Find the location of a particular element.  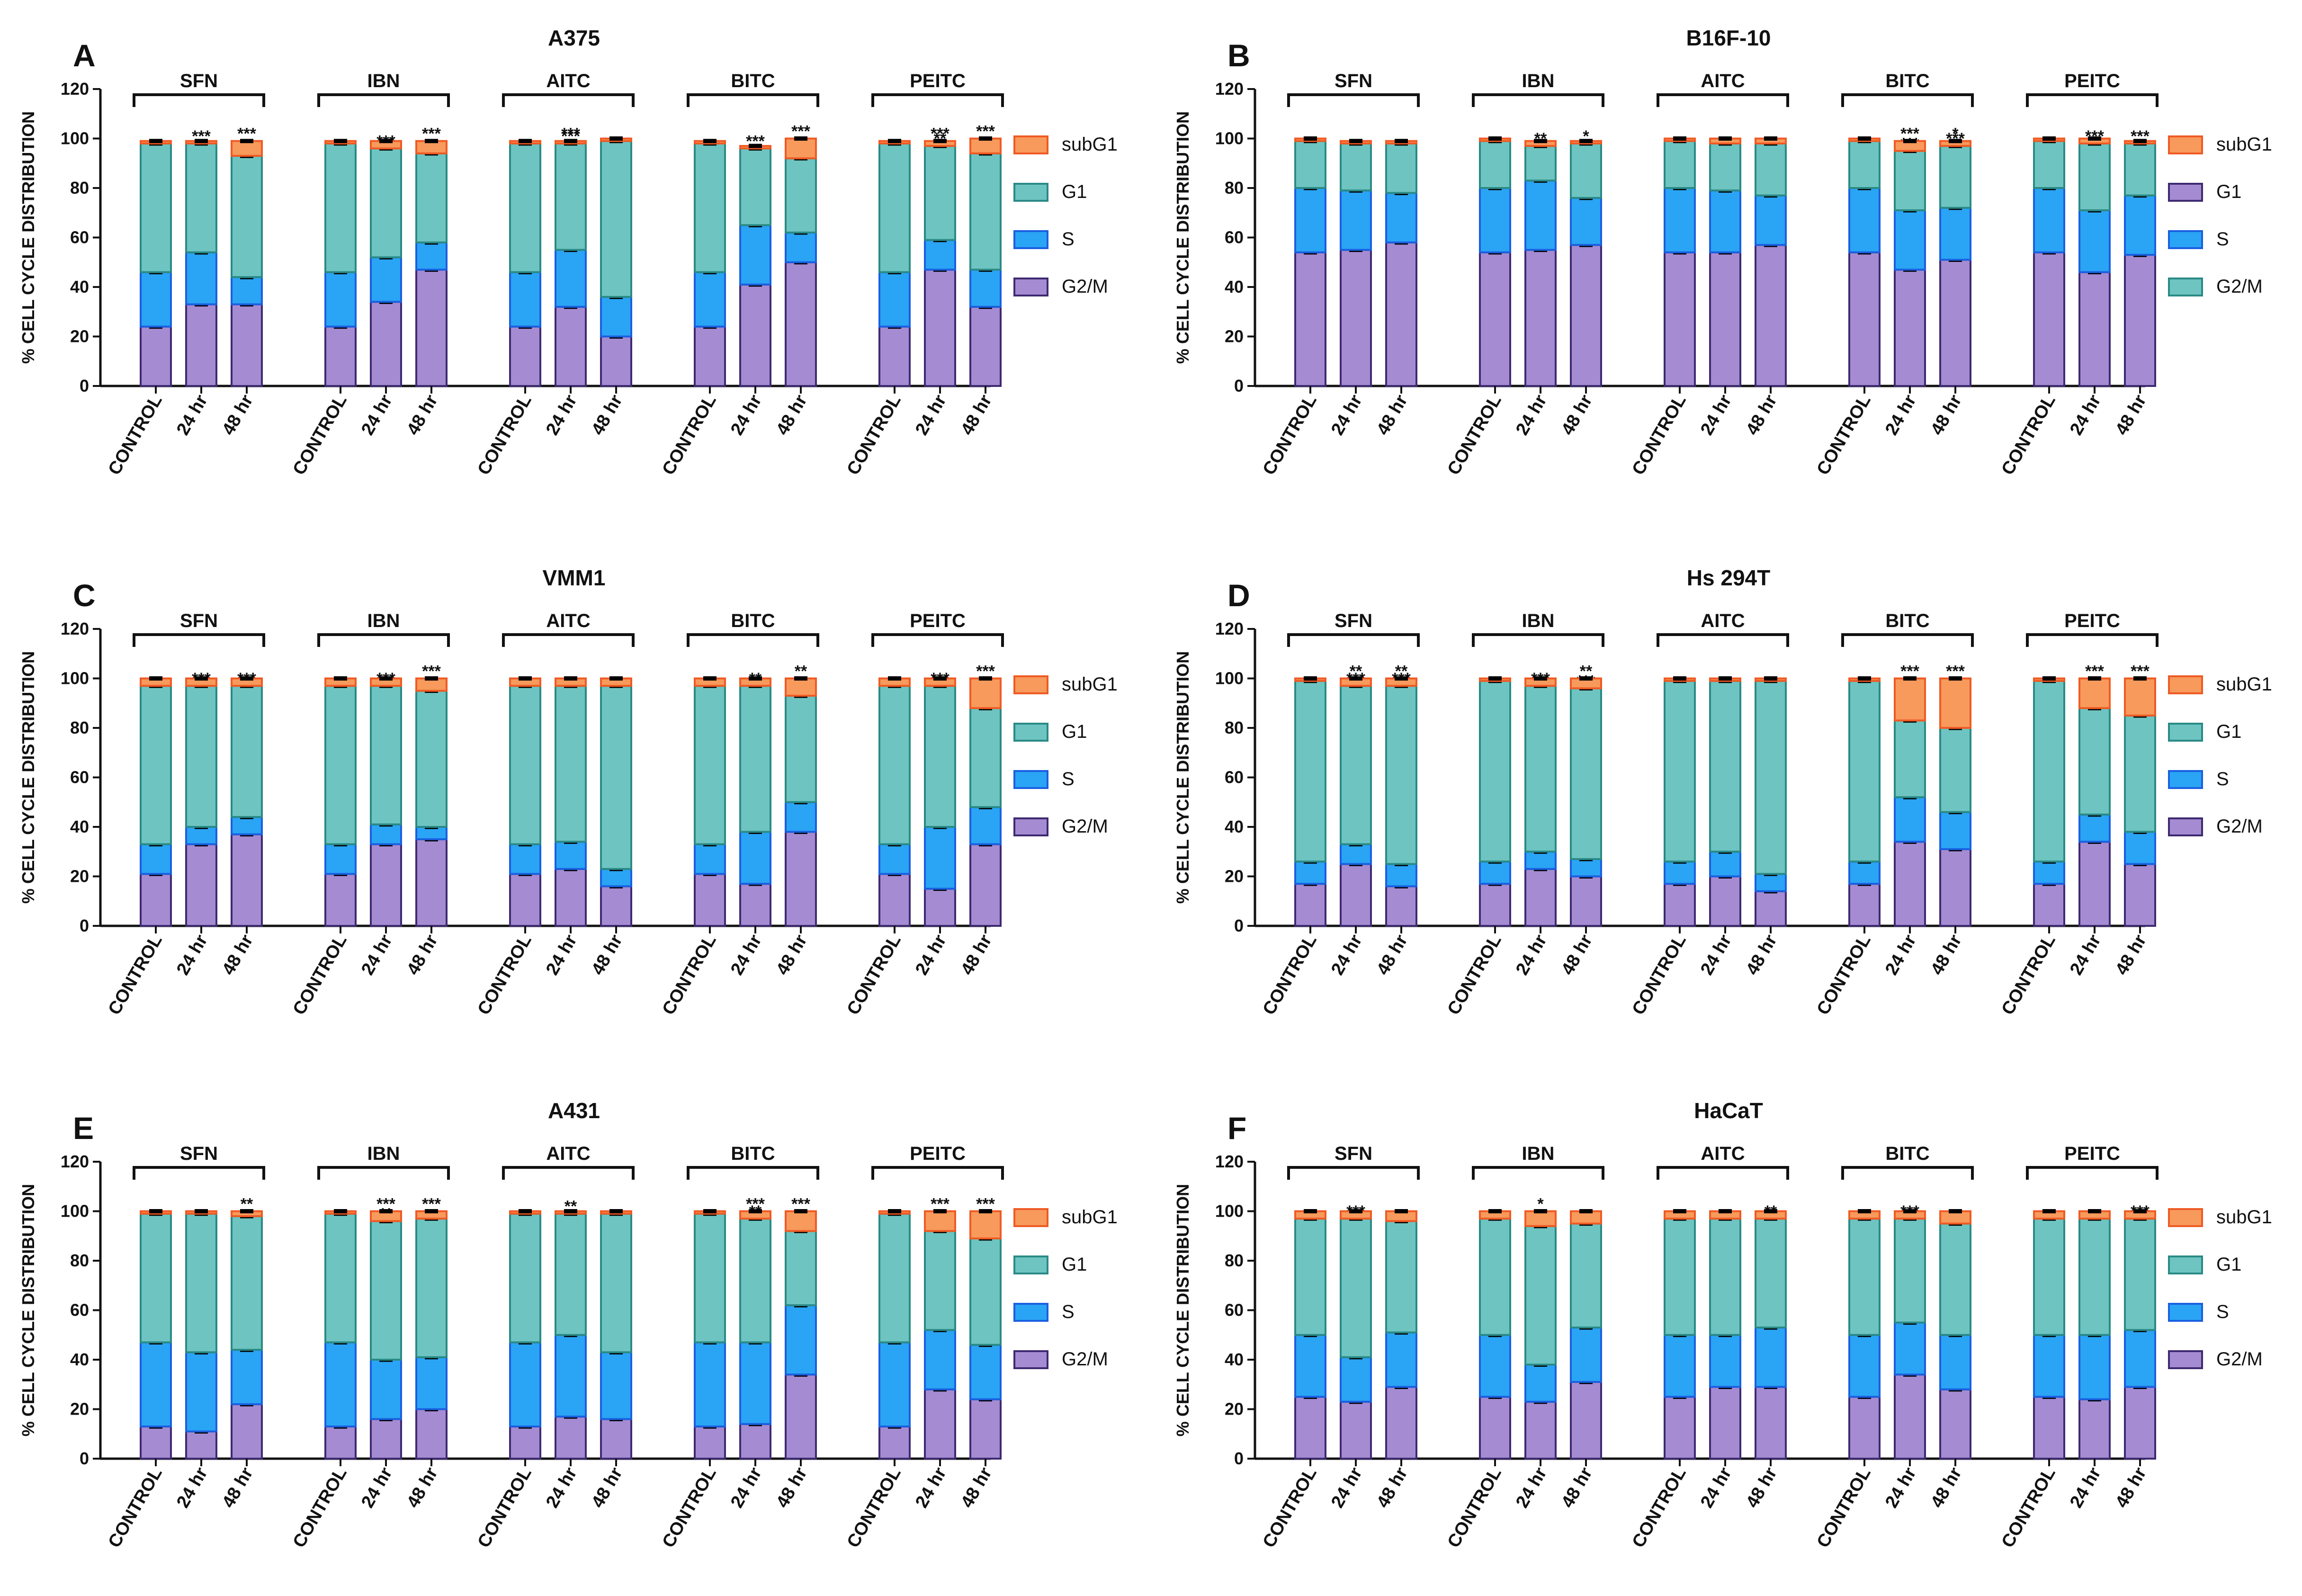

panel-letter: F is located at coordinates (1236, 1128).